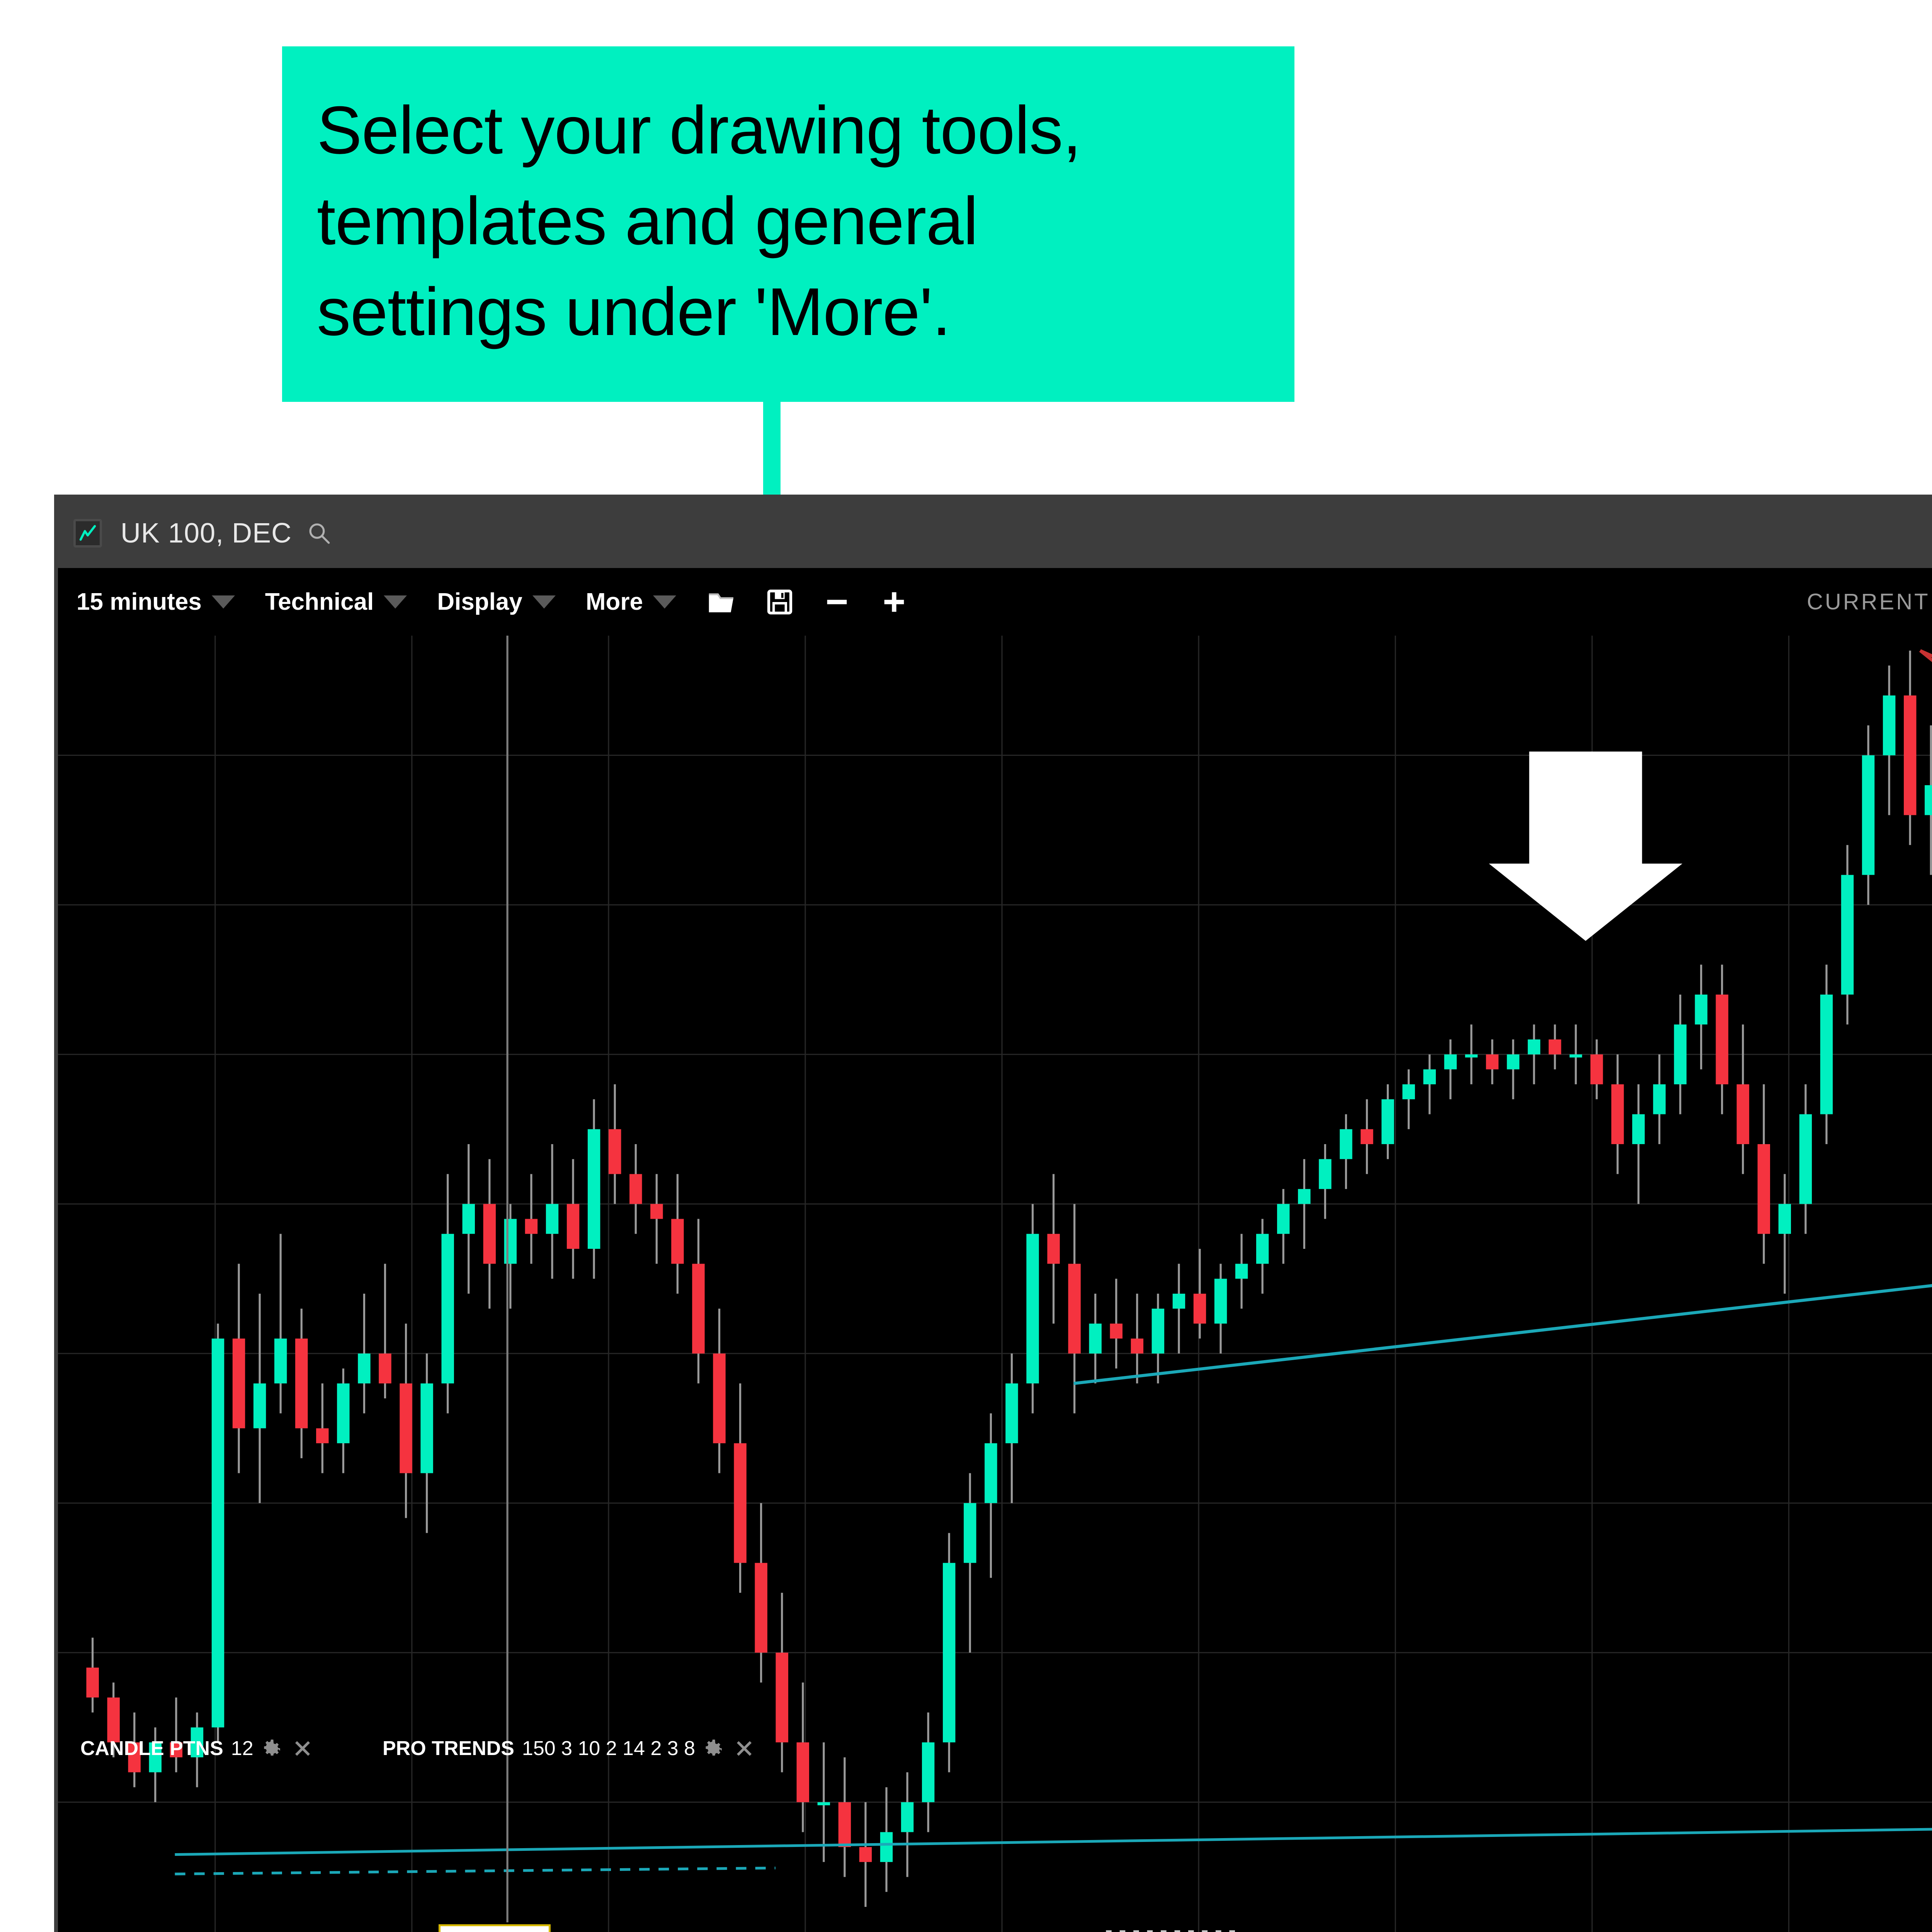  What do you see at coordinates (995, 533) in the screenshot?
I see `window-titlebar: UK 100, DEC` at bounding box center [995, 533].